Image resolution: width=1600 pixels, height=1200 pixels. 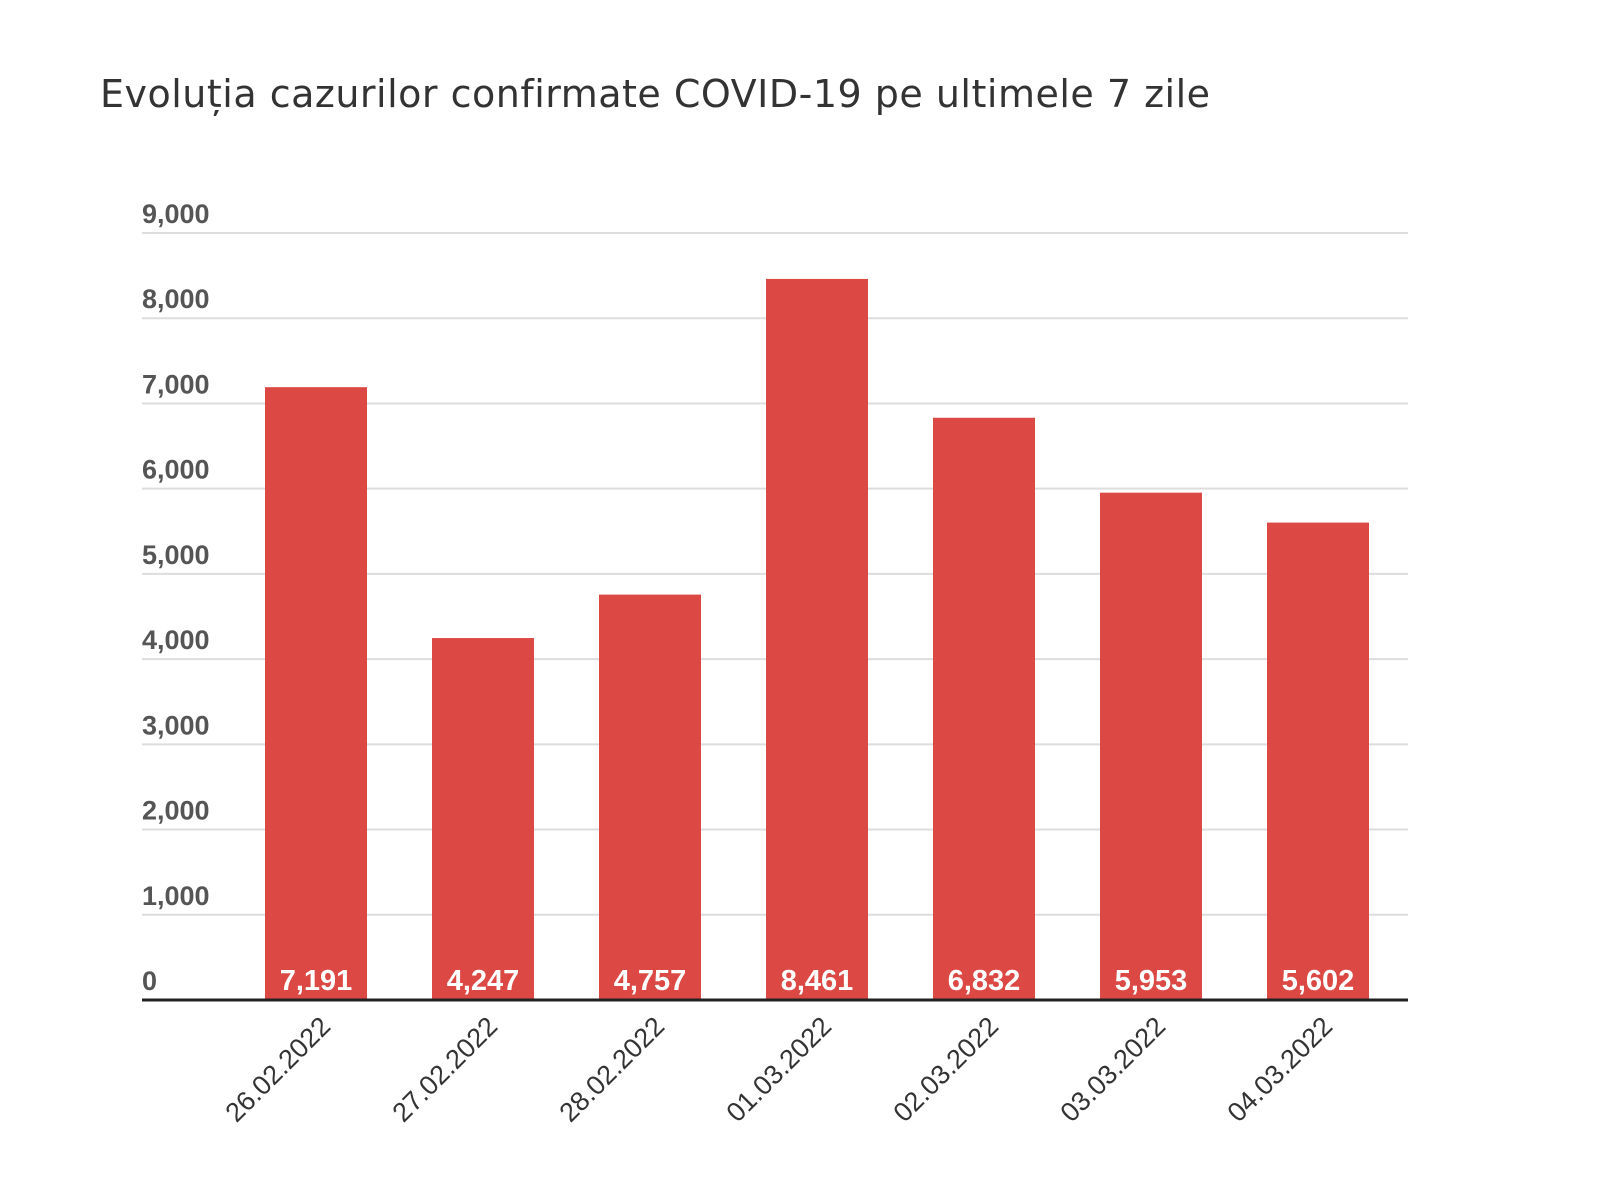 I want to click on data-label: 7,191, so click(x=316, y=981).